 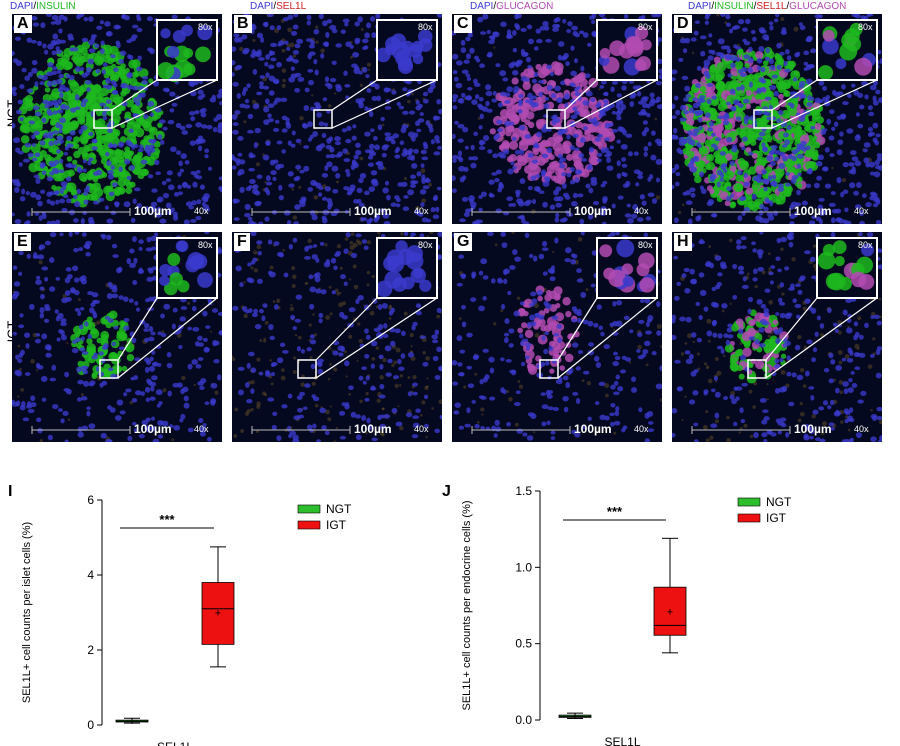 What do you see at coordinates (734, 6) in the screenshot?
I see `insulin-label: INSULIN` at bounding box center [734, 6].